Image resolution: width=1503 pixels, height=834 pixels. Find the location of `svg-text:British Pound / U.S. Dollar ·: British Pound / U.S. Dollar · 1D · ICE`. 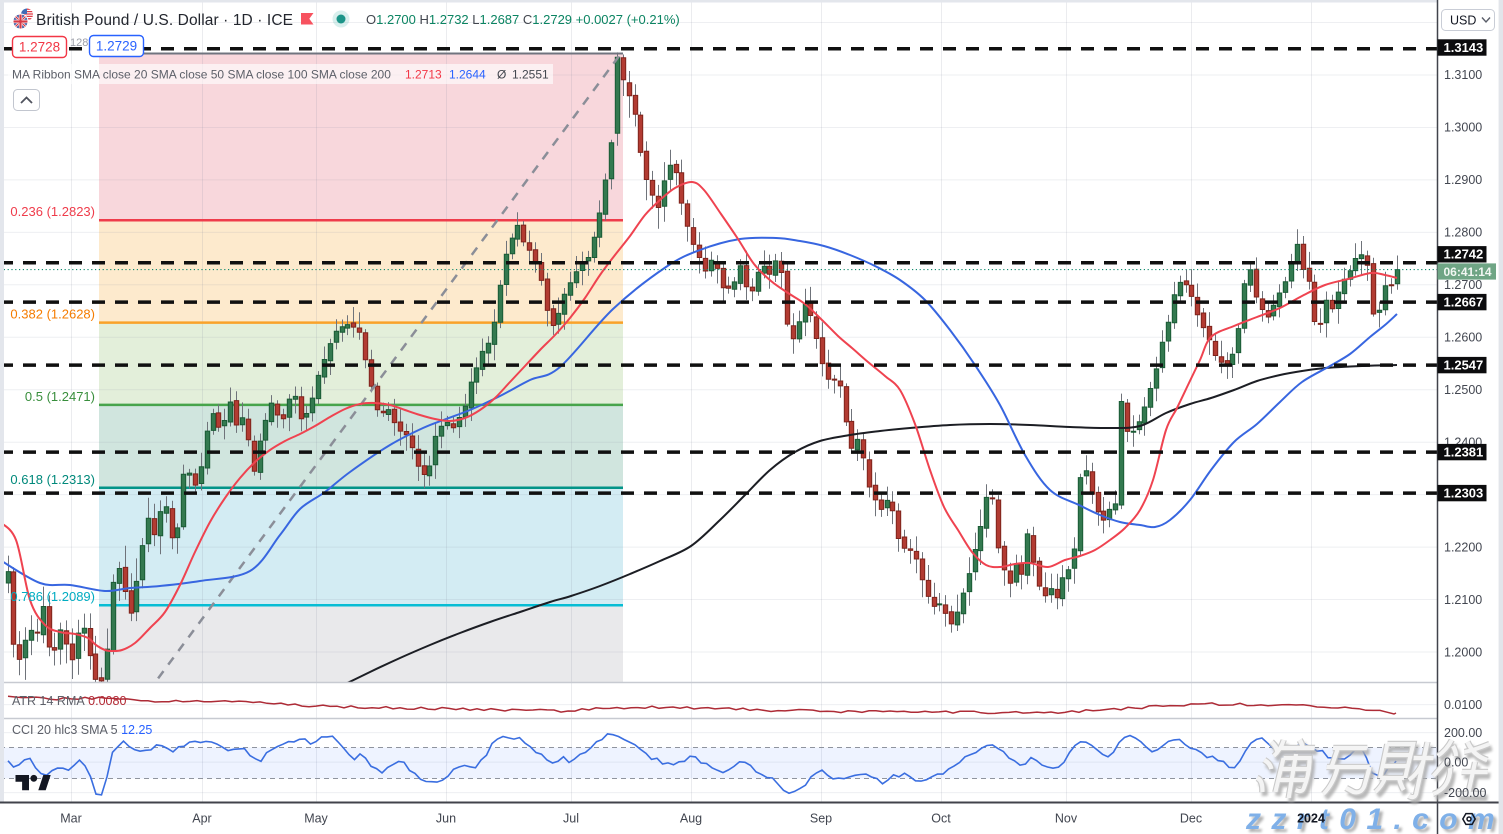

svg-text:British Pound / U.S. Dollar ·: British Pound / U.S. Dollar · 1D · ICE is located at coordinates (164, 20).